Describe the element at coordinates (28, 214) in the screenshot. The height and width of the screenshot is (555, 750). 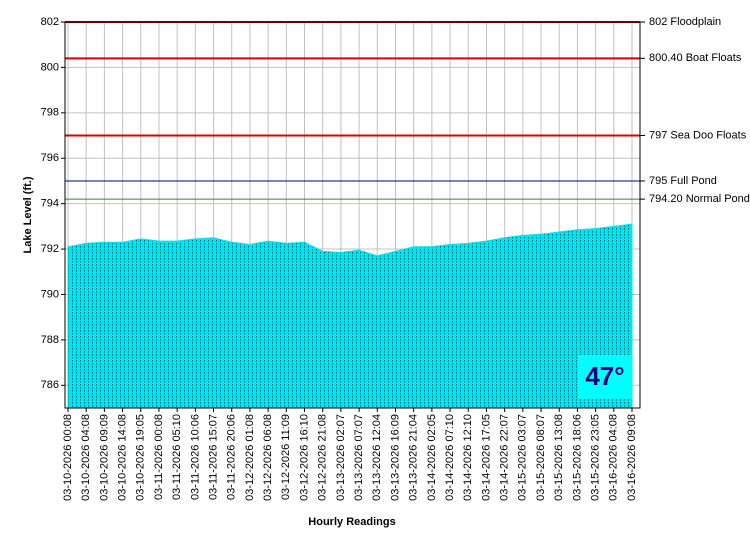
I see `y-axis-title: Lake Level (ft.)` at that location.